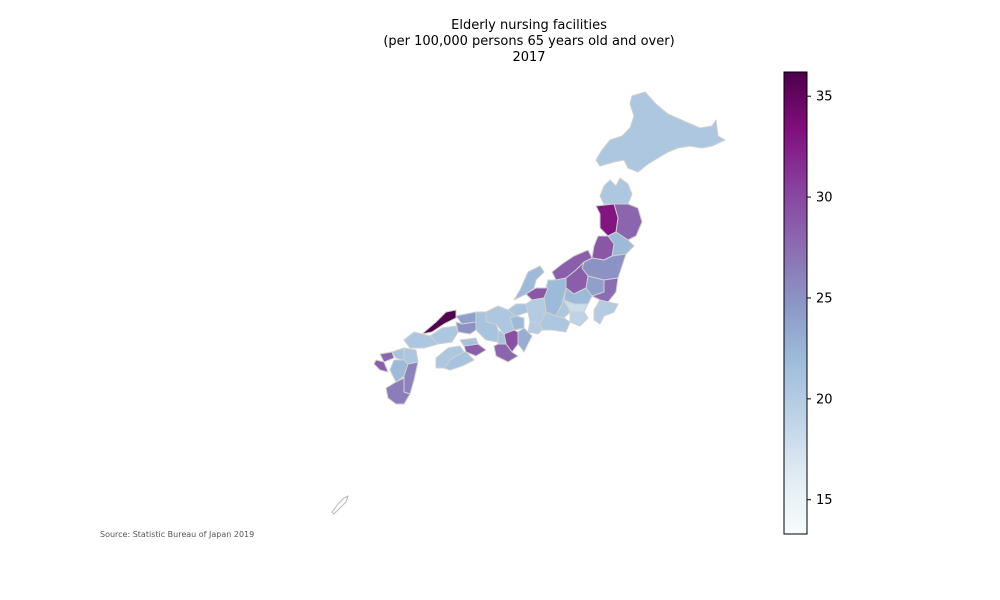 The image size is (1000, 600). Describe the element at coordinates (525, 340) in the screenshot. I see `prefecture-mie` at that location.